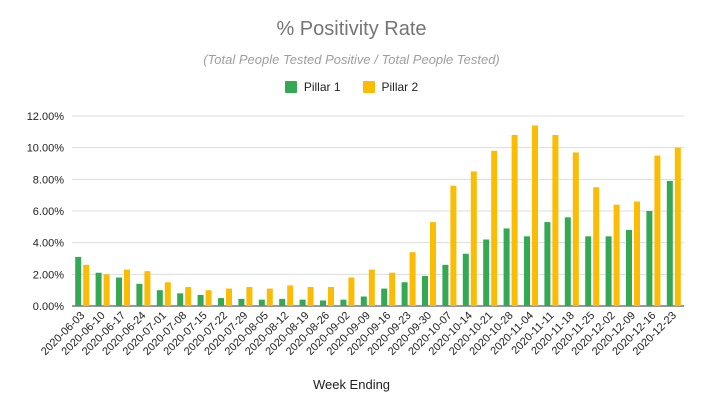 The height and width of the screenshot is (415, 703). What do you see at coordinates (48, 180) in the screenshot?
I see `y-tick-label: 8.00%` at bounding box center [48, 180].